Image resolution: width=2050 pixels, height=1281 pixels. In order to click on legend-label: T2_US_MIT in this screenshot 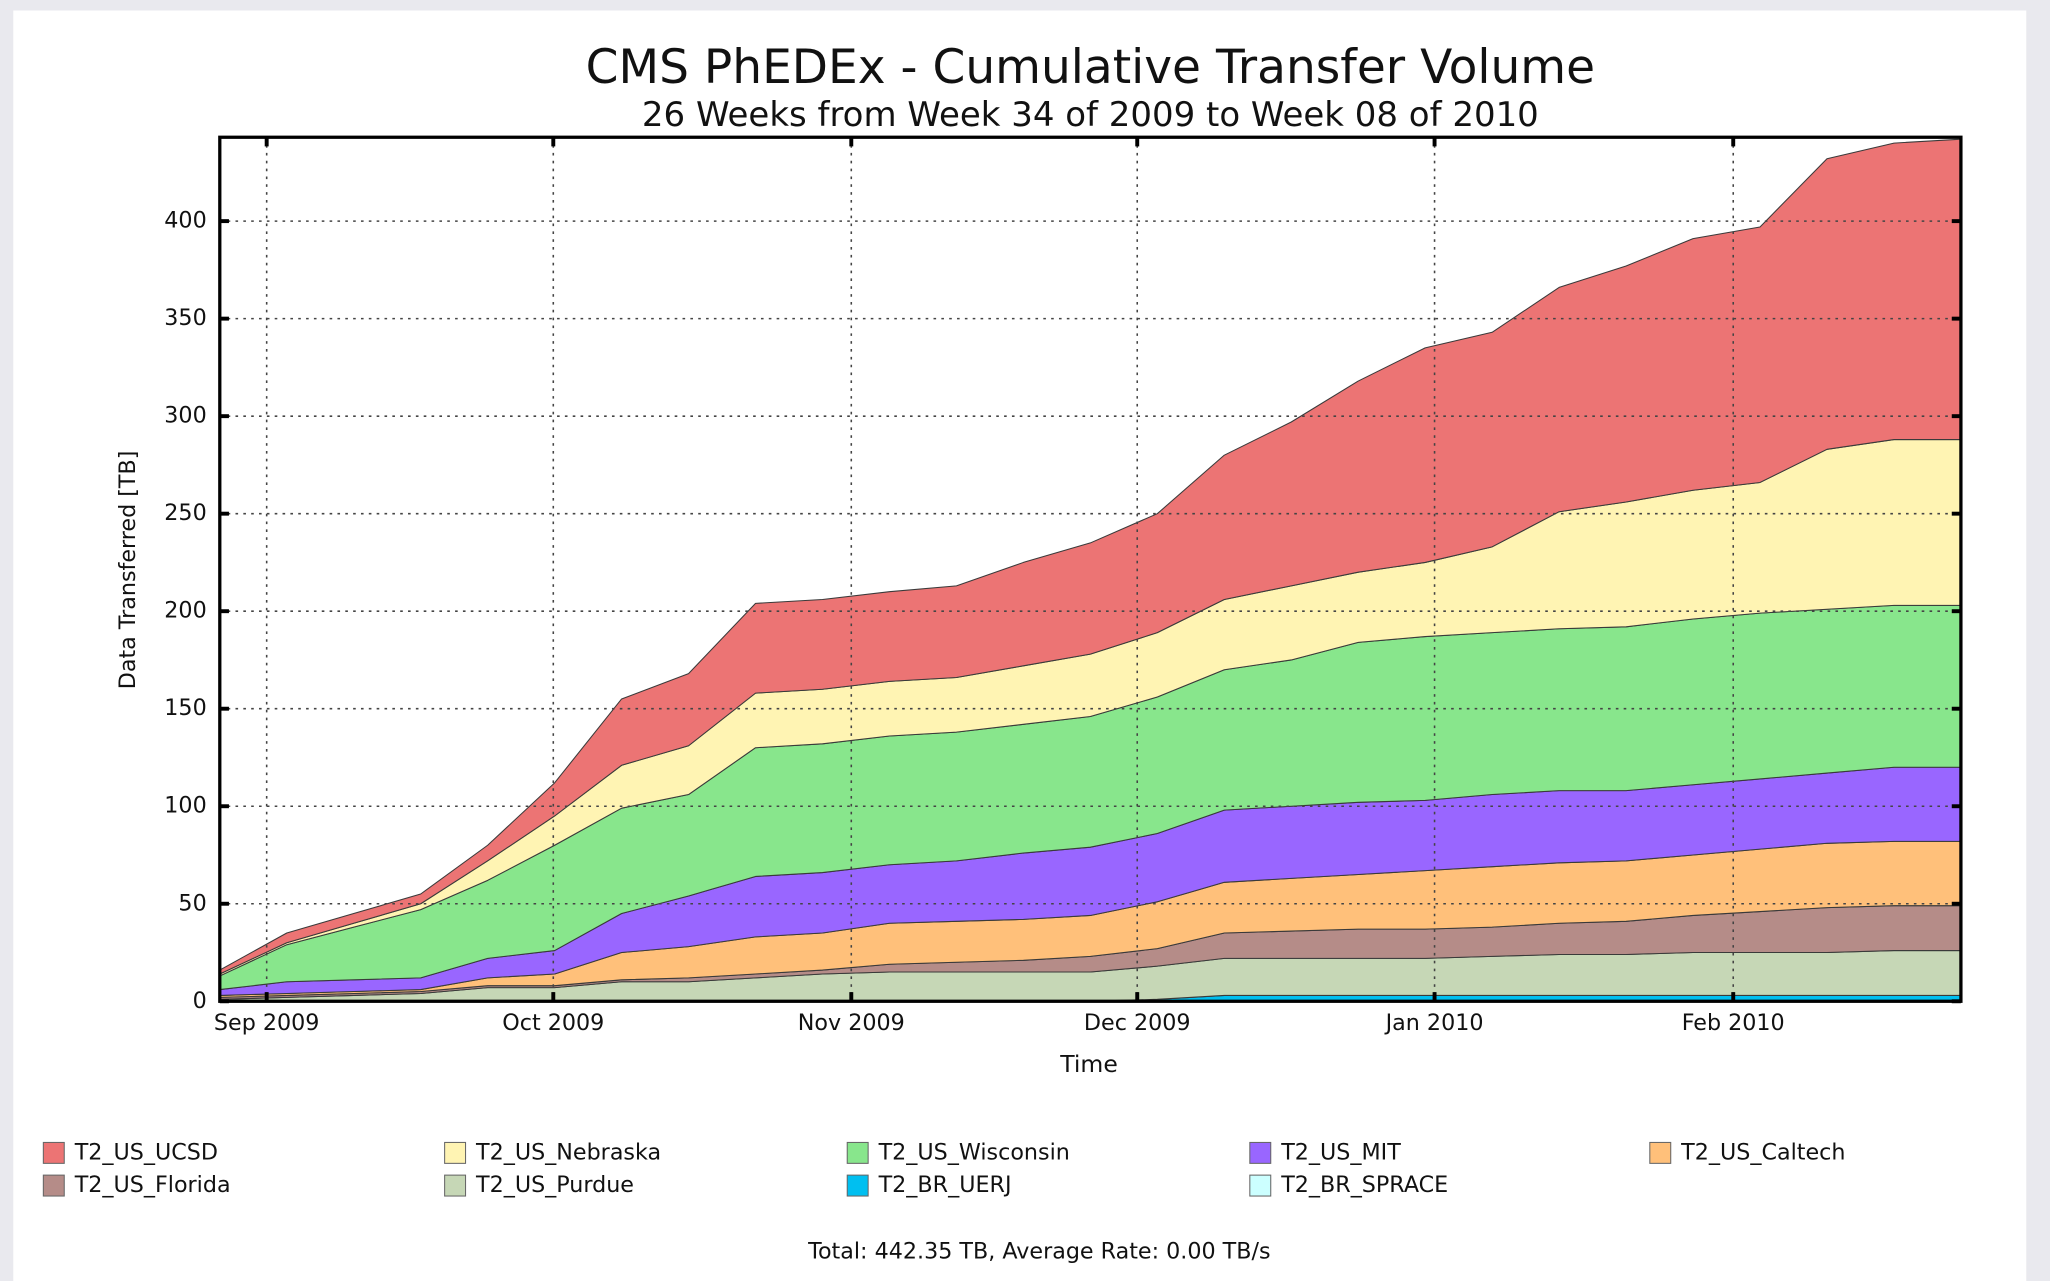, I will do `click(1340, 1152)`.